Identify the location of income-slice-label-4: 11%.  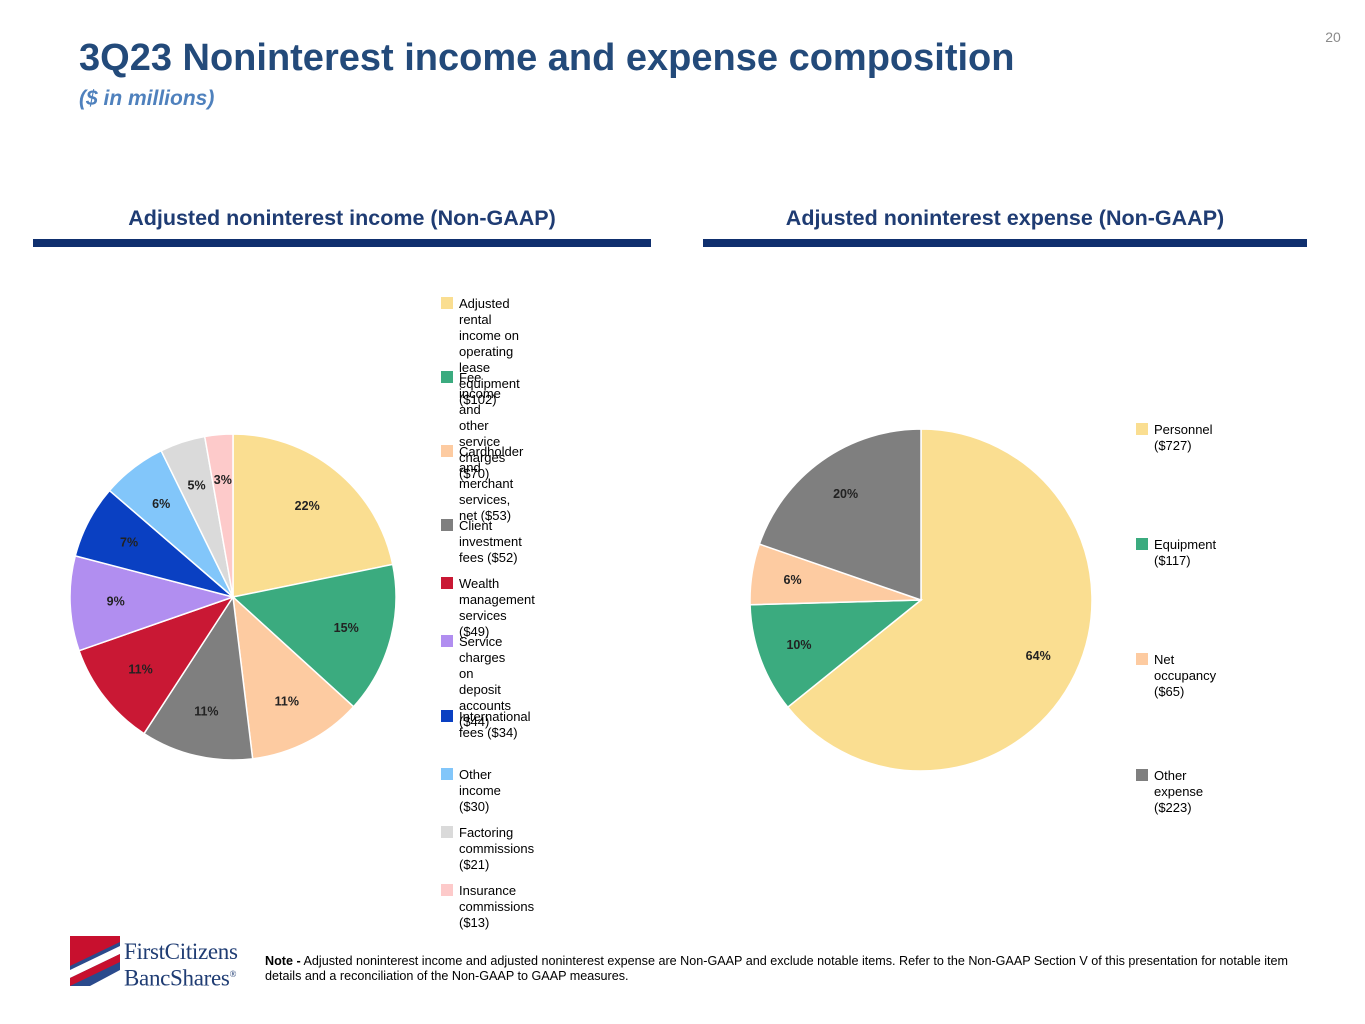
(206, 711).